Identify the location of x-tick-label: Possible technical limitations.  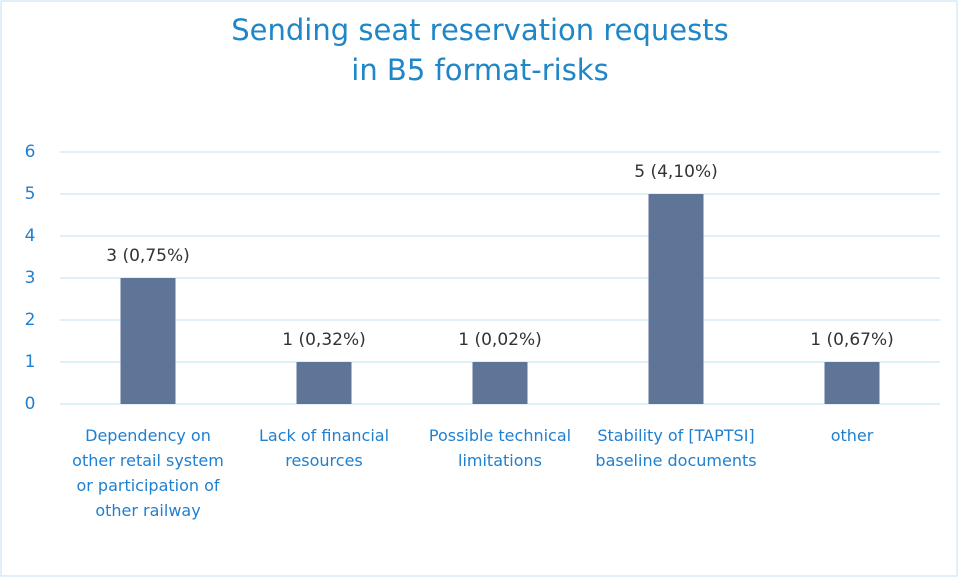
(500, 448).